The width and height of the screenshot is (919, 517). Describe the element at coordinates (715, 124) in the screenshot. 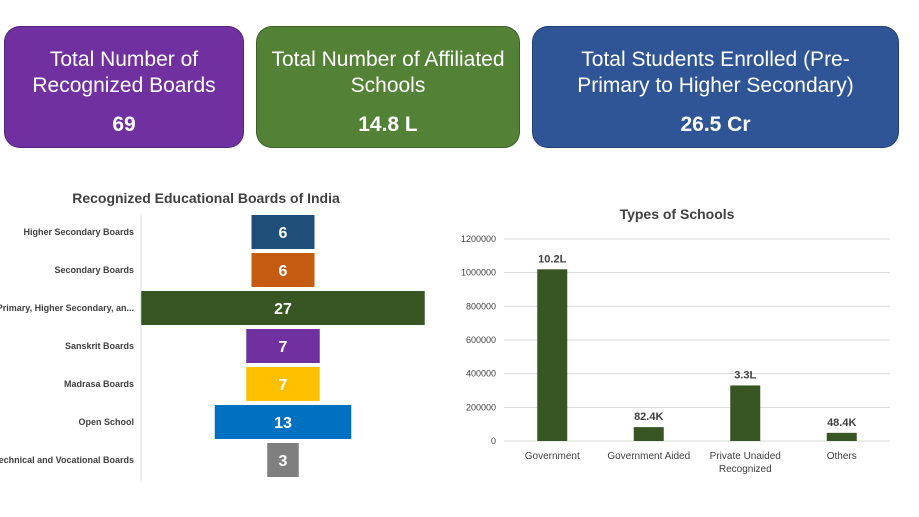

I see `kpi-value: 26.5 Cr` at that location.